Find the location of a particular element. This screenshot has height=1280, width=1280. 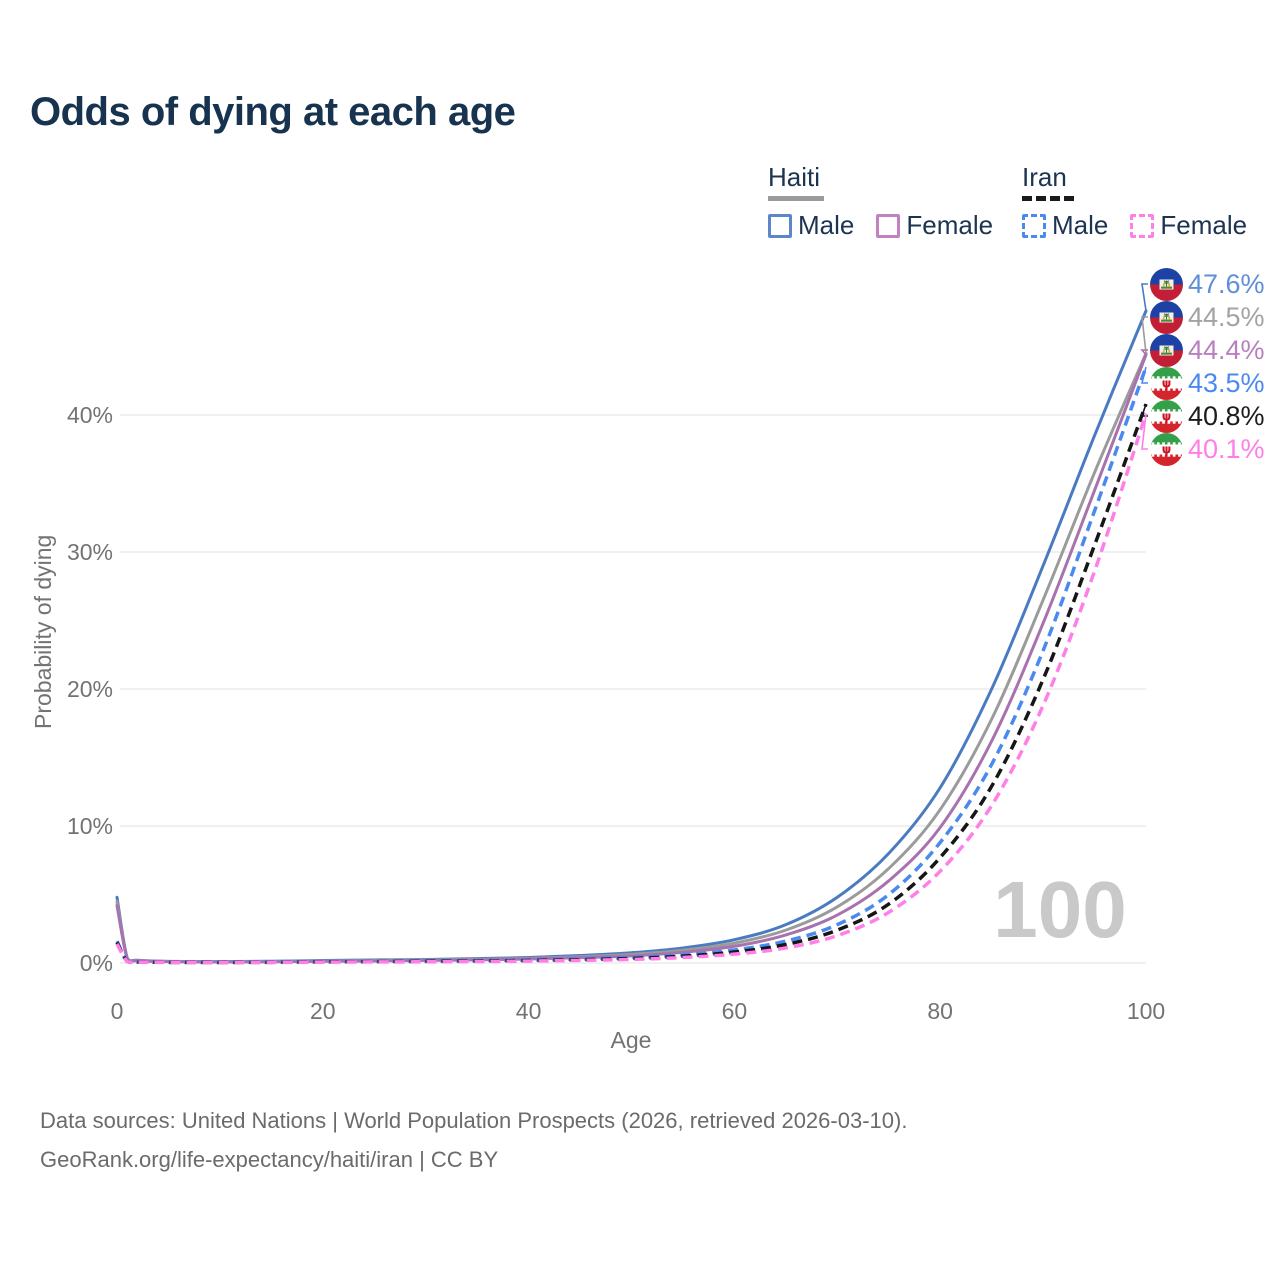

x-tick-label: 60 is located at coordinates (734, 1011).